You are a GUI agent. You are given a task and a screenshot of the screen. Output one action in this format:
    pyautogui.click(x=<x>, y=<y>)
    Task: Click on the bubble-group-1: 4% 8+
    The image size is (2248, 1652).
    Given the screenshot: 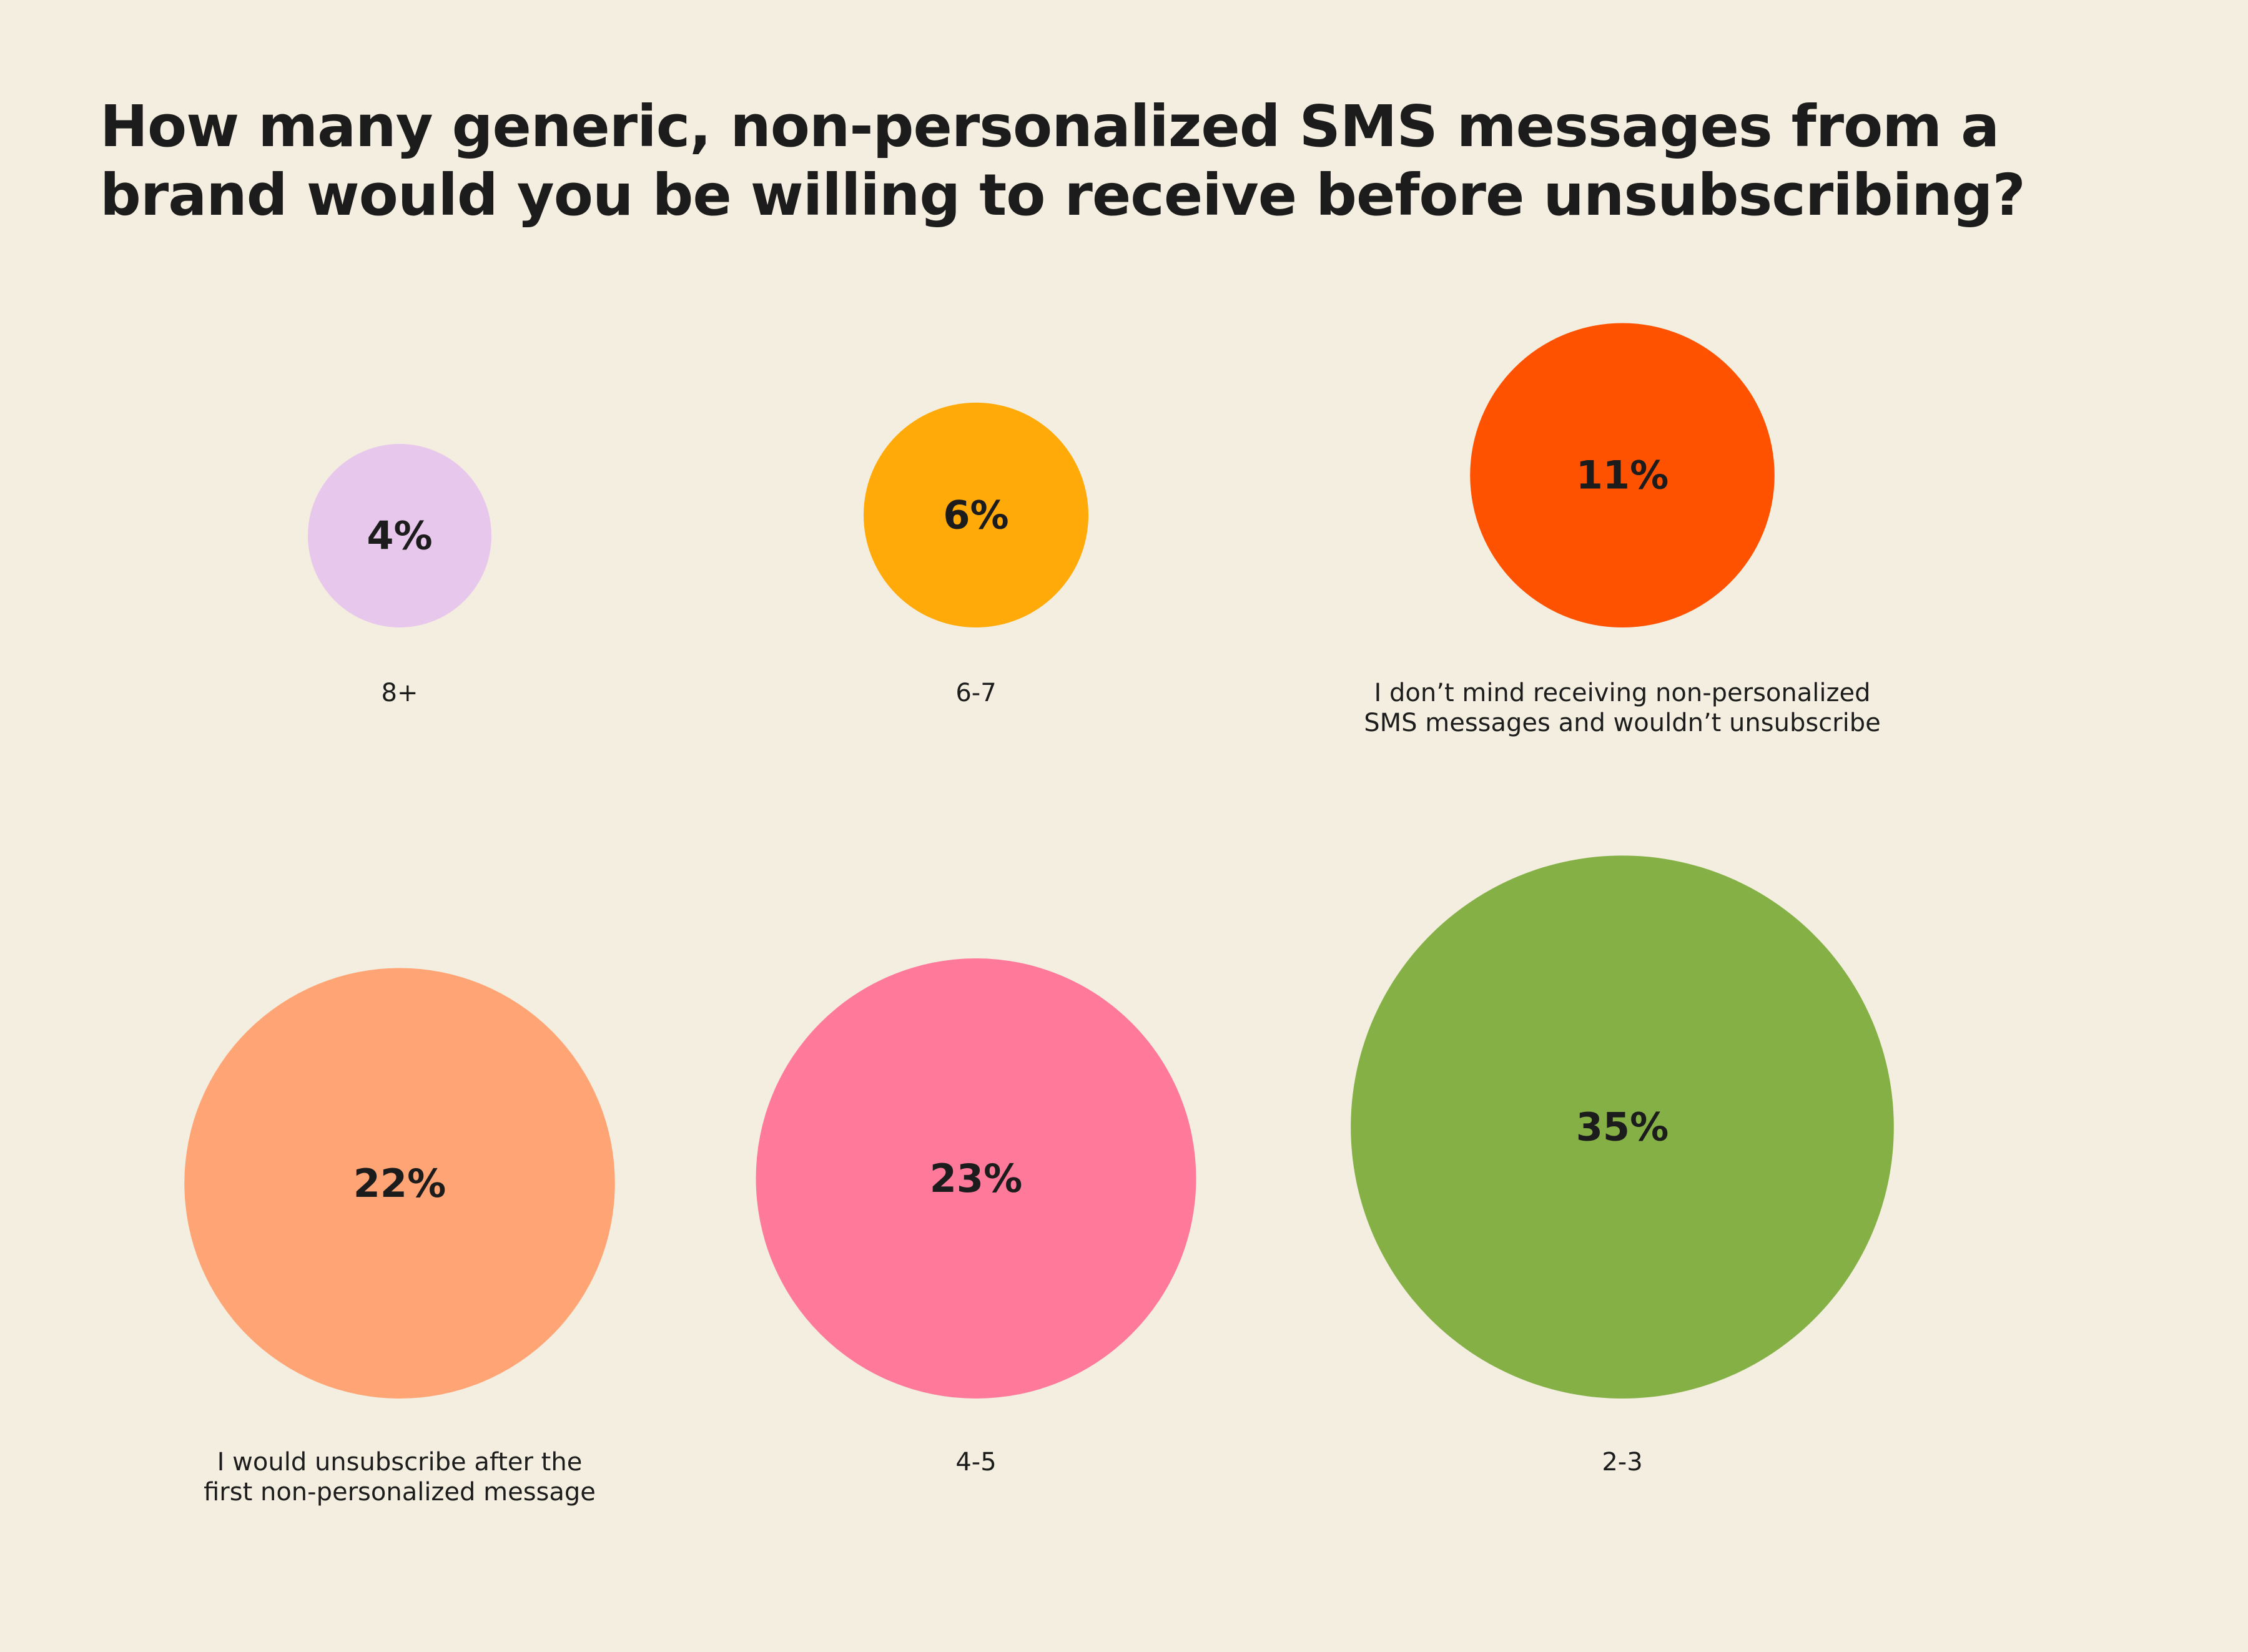 What is the action you would take?
    pyautogui.click(x=399, y=575)
    